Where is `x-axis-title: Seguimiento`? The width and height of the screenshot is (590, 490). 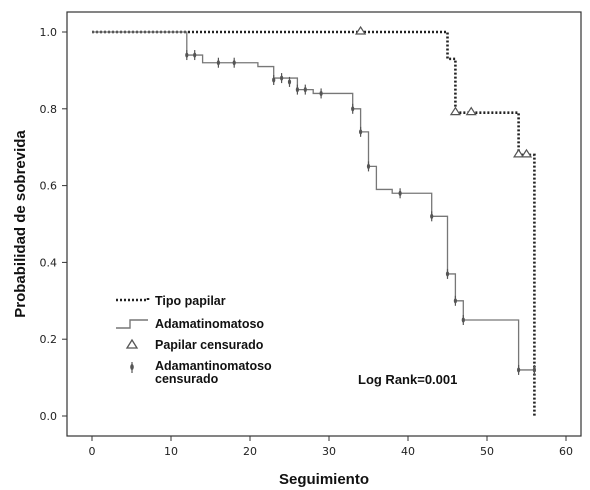
x-axis-title: Seguimiento is located at coordinates (324, 479).